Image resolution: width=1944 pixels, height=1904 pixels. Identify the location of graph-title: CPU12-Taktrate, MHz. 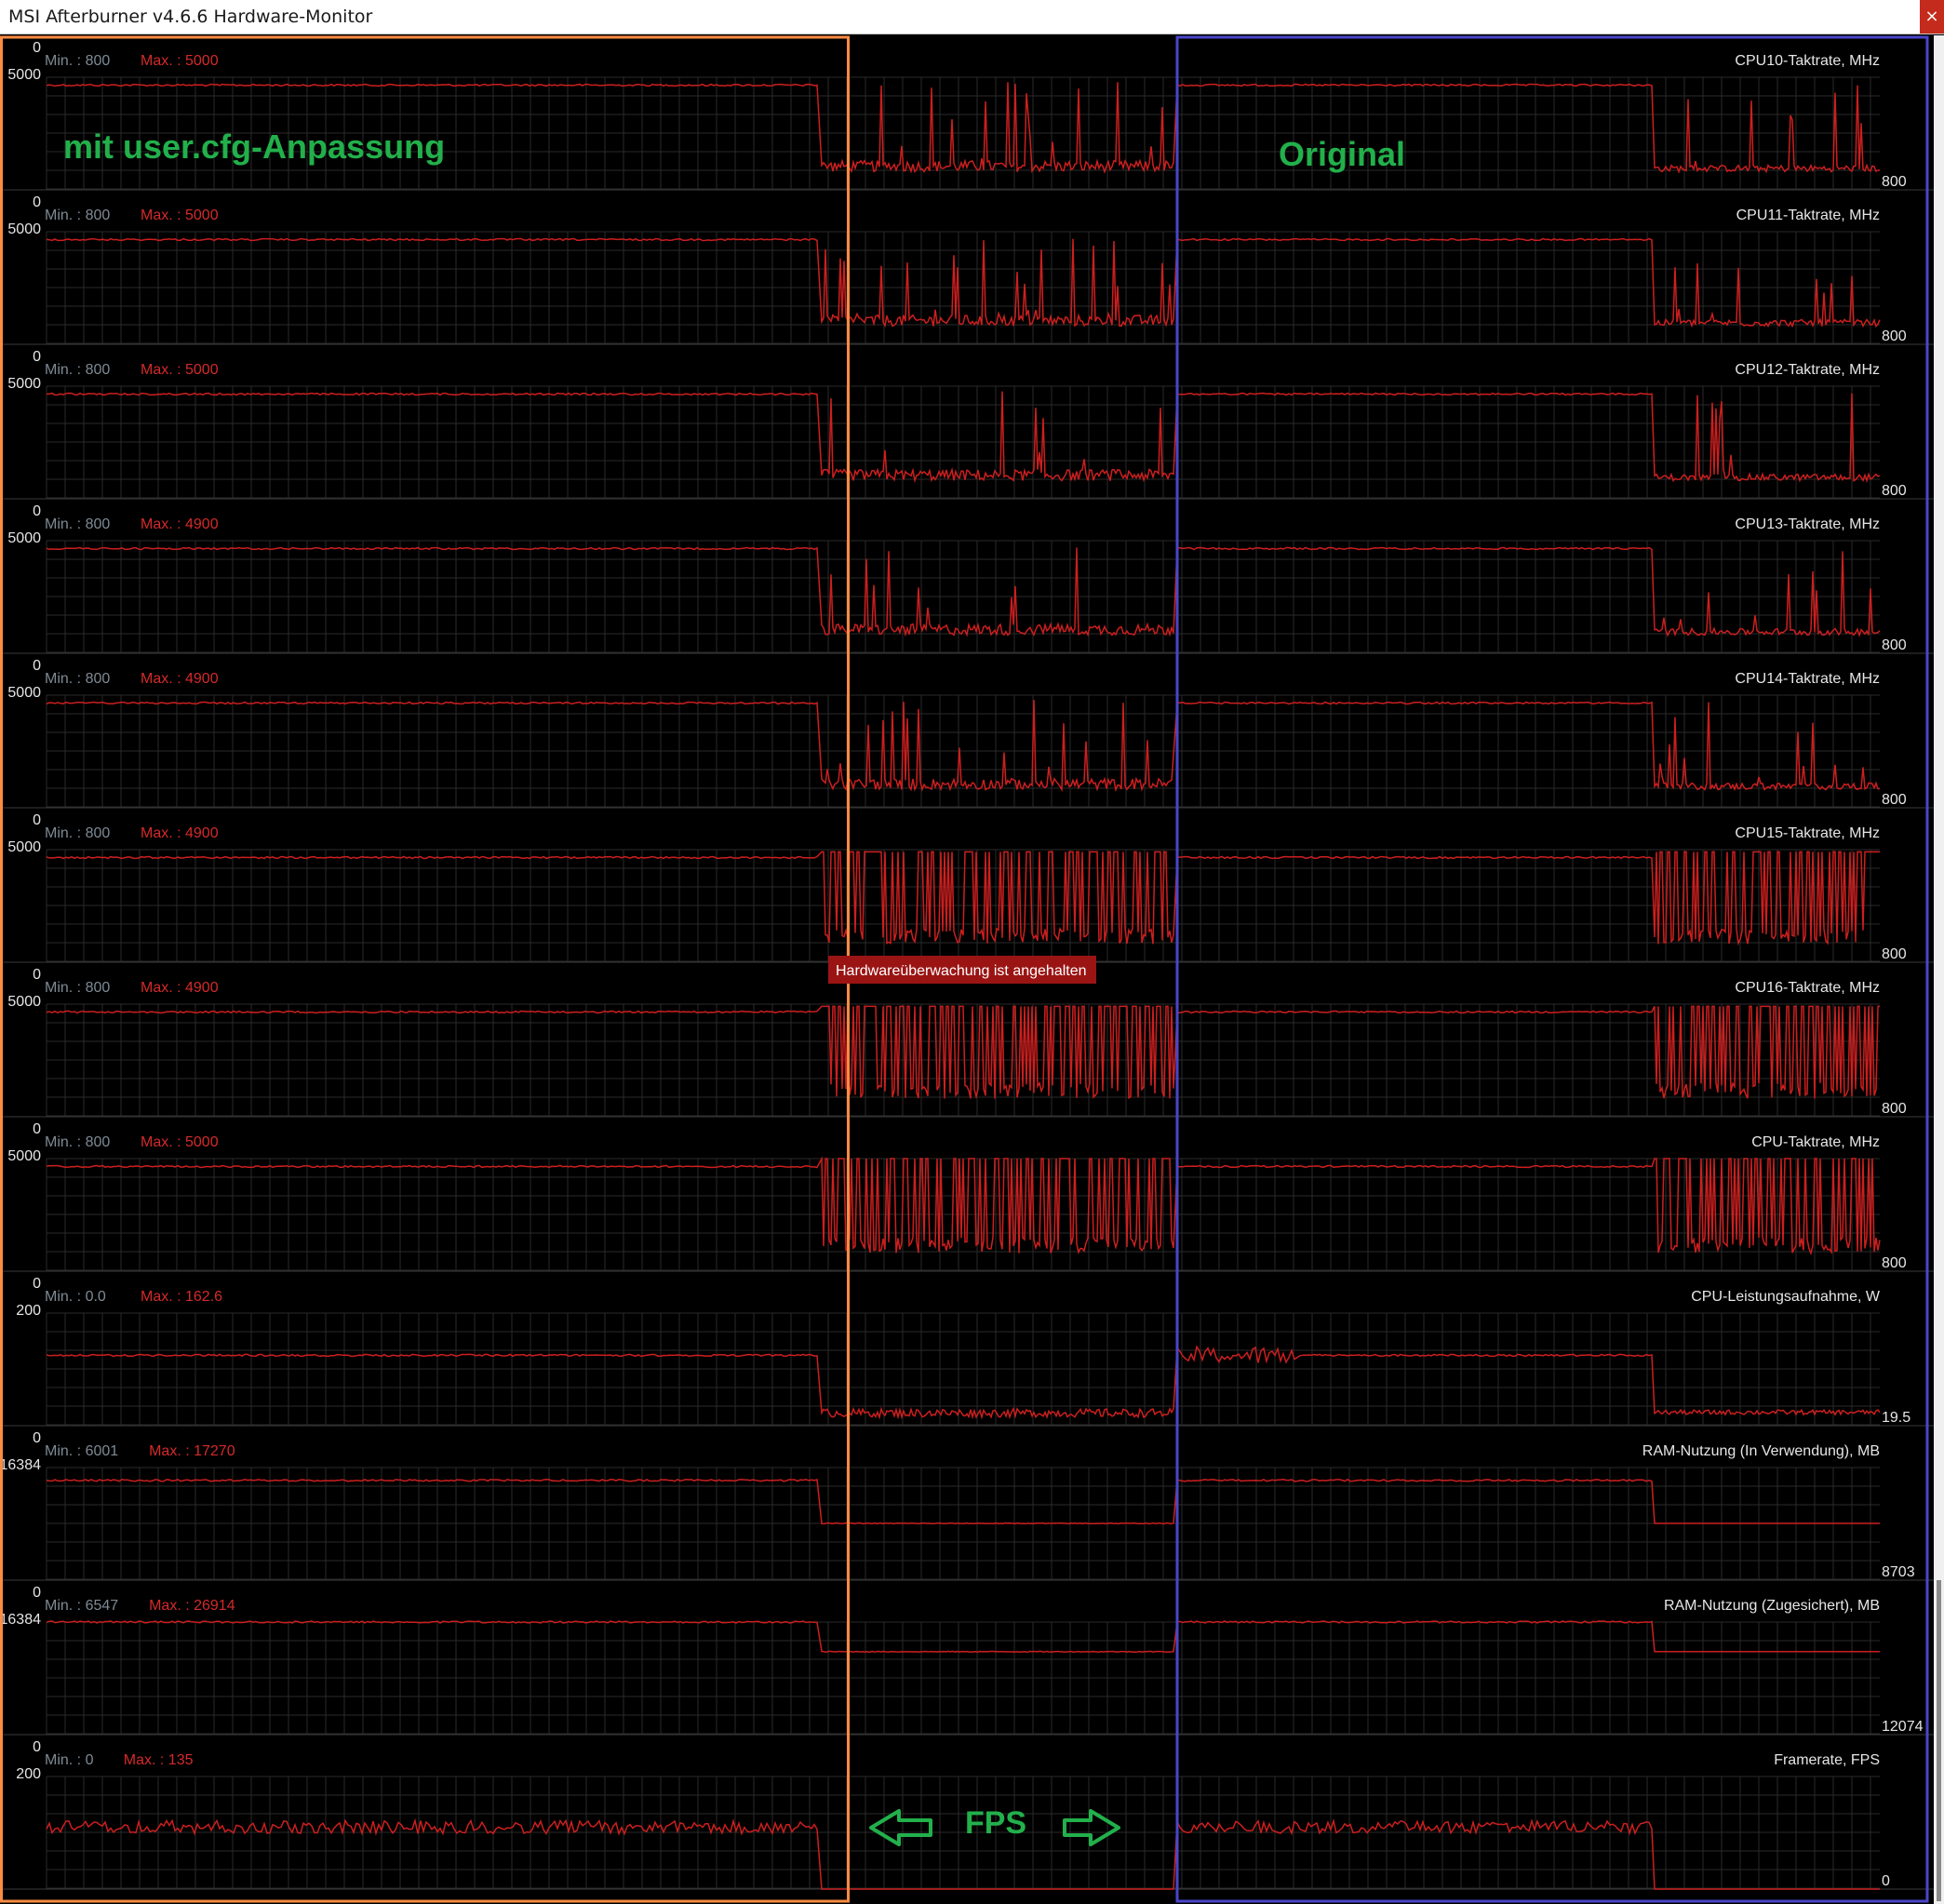
(1807, 370).